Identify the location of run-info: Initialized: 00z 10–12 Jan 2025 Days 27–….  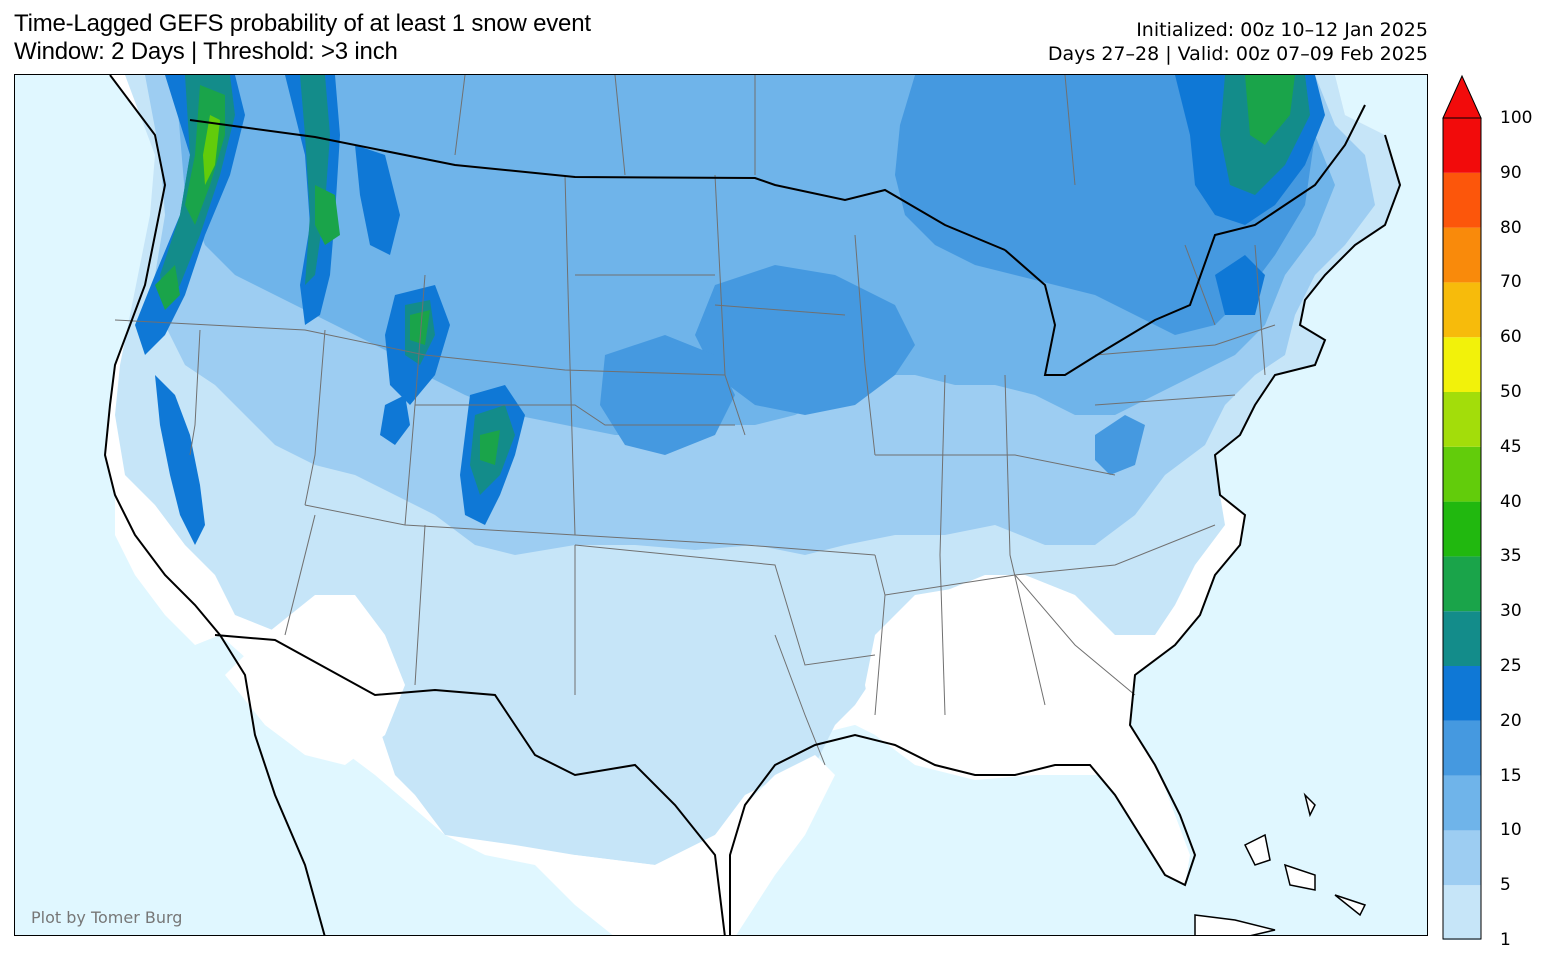
(1238, 42).